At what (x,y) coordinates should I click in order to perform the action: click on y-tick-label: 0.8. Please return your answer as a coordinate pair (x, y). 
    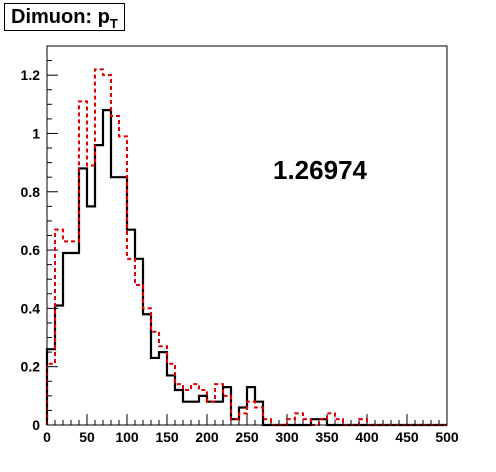
    Looking at the image, I should click on (31, 192).